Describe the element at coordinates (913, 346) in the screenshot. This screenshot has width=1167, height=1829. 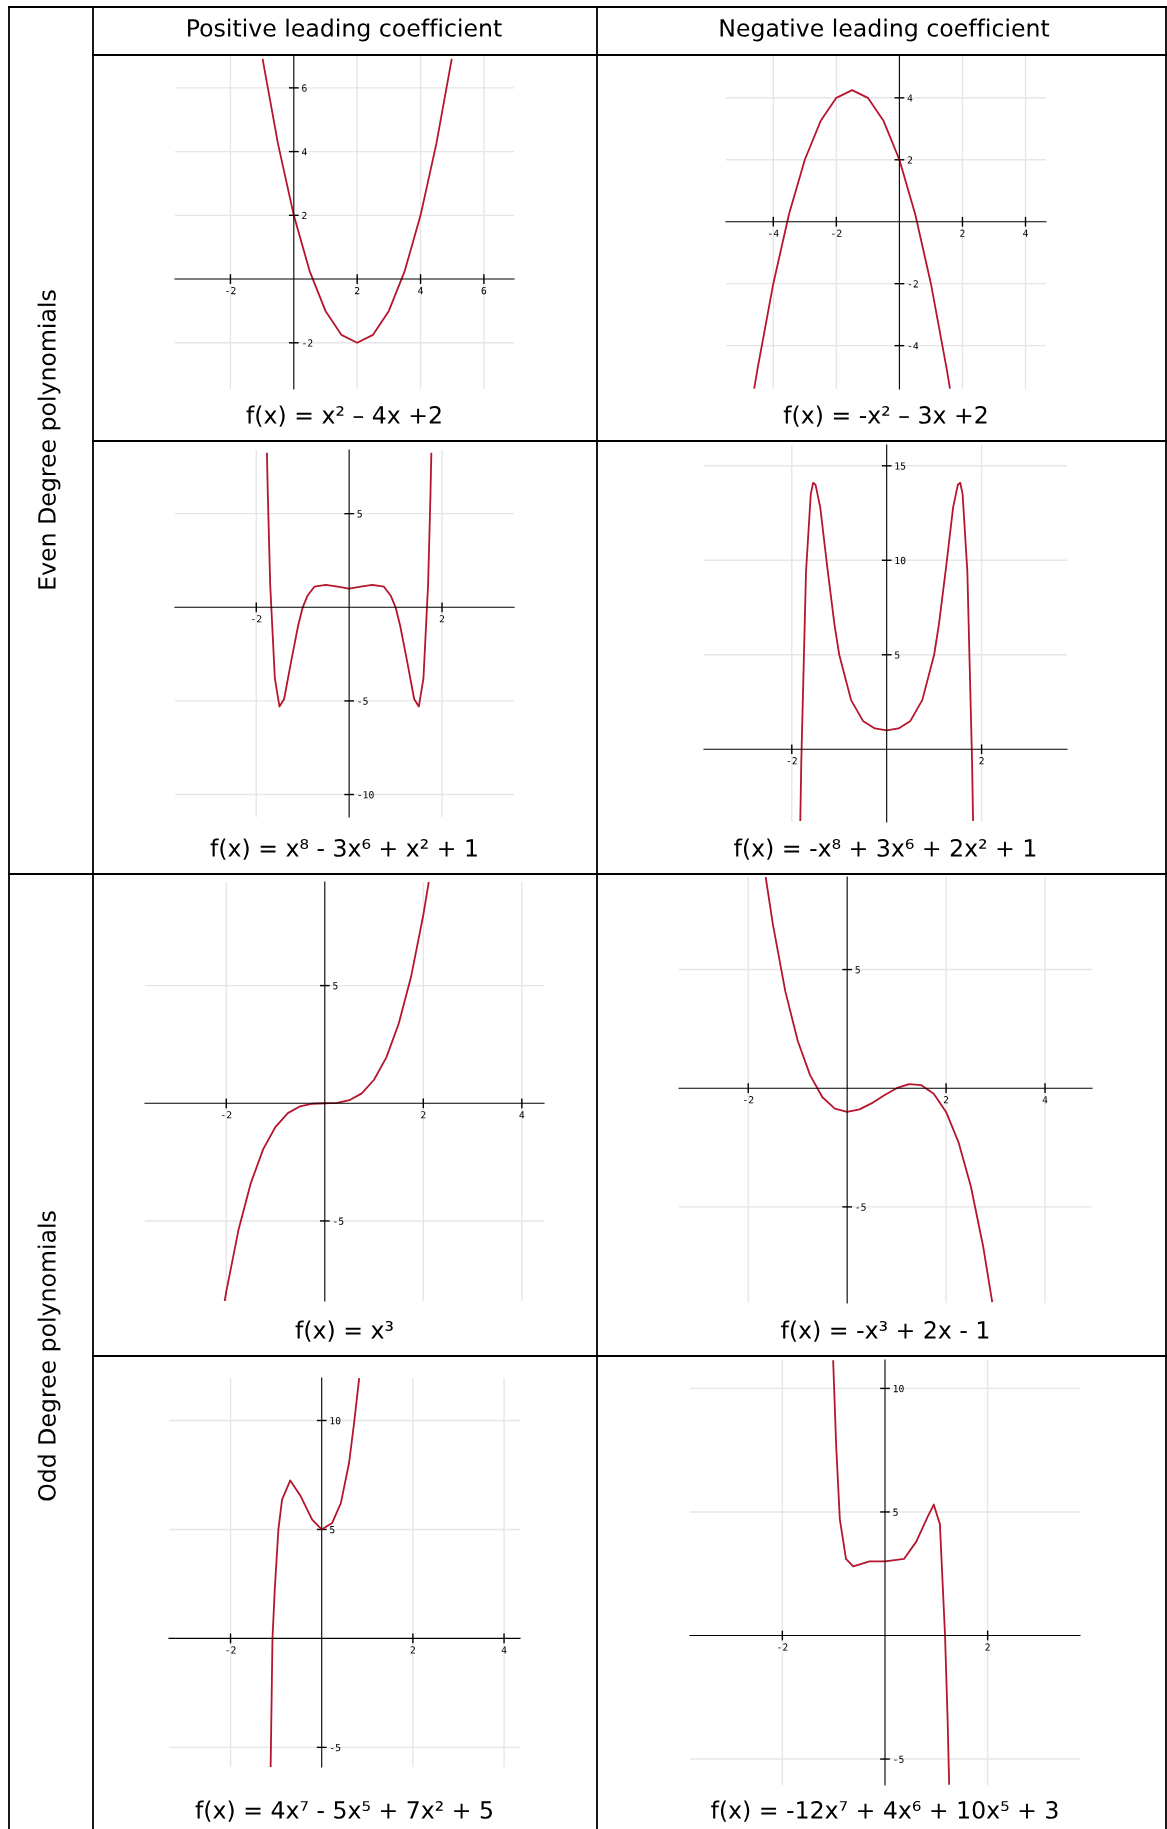
I see `y-tick-label: -4` at that location.